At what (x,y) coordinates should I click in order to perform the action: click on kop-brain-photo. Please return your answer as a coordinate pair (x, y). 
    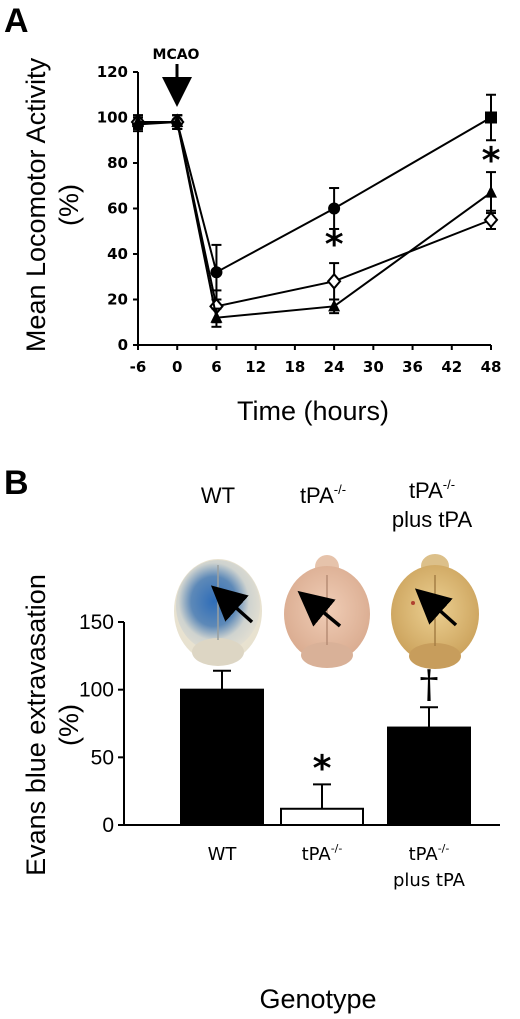
    Looking at the image, I should click on (435, 611).